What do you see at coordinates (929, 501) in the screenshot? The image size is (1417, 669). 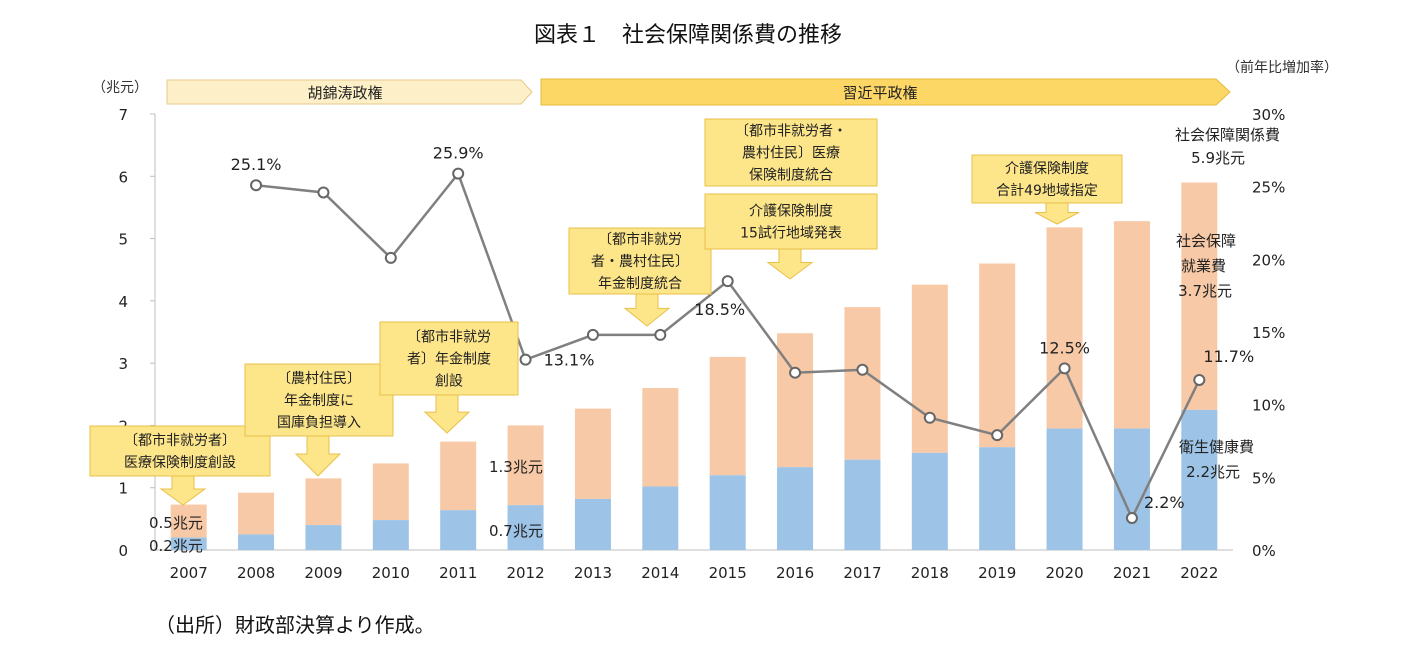 I see `bar-health-2018` at bounding box center [929, 501].